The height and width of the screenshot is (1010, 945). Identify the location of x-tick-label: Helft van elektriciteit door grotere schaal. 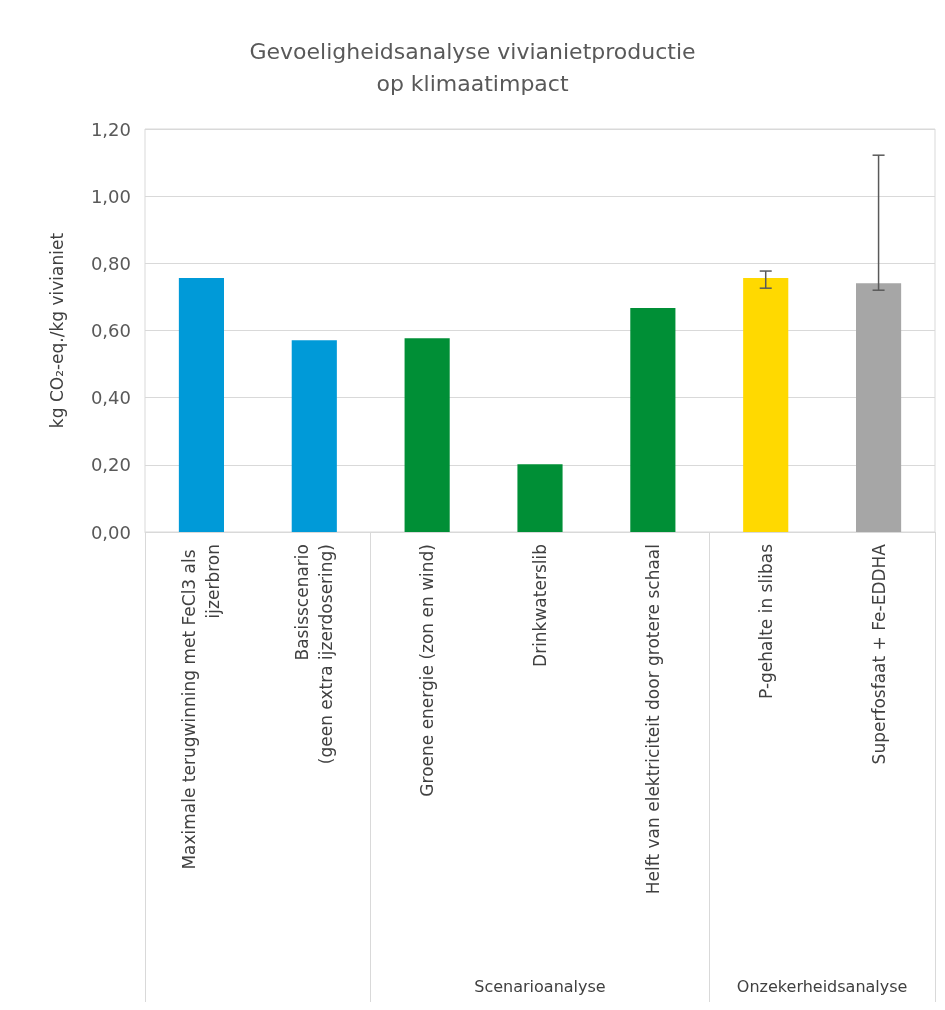
(652, 719).